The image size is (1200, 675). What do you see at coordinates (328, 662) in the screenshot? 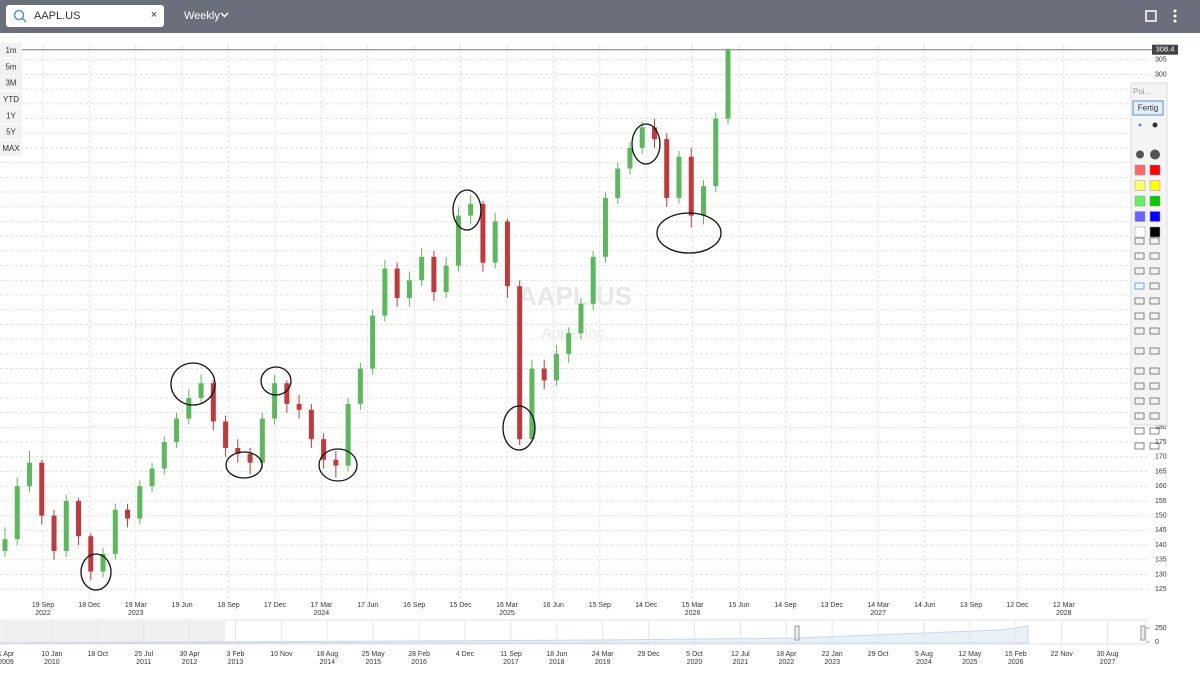
I see `navigator-year: 2014` at bounding box center [328, 662].